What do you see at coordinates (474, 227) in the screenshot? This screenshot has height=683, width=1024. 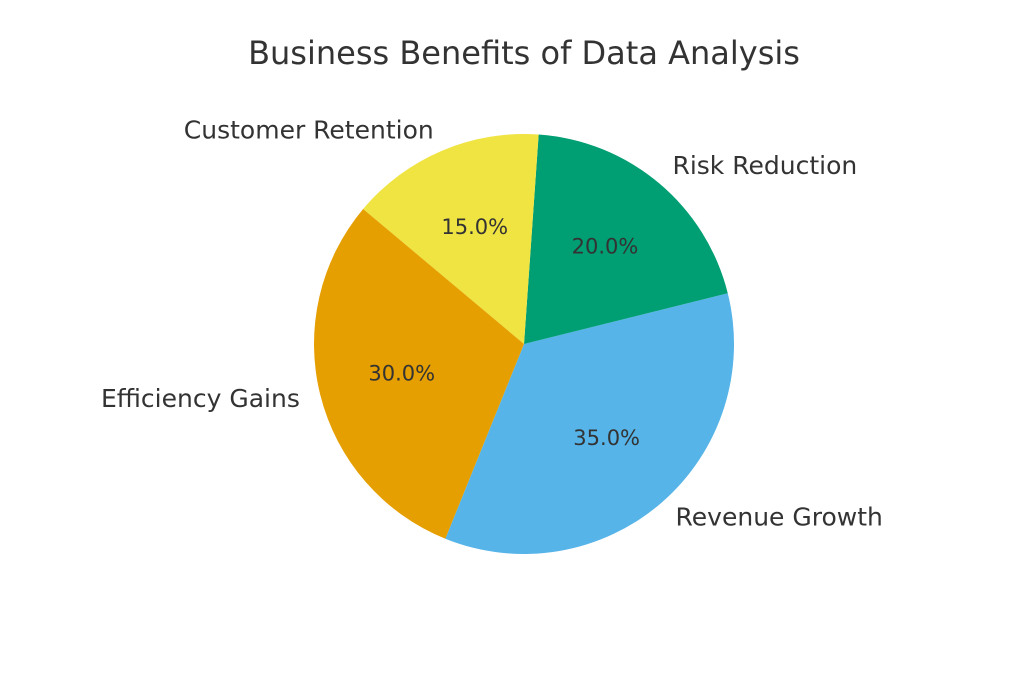 I see `slice-percent: 15.0%` at bounding box center [474, 227].